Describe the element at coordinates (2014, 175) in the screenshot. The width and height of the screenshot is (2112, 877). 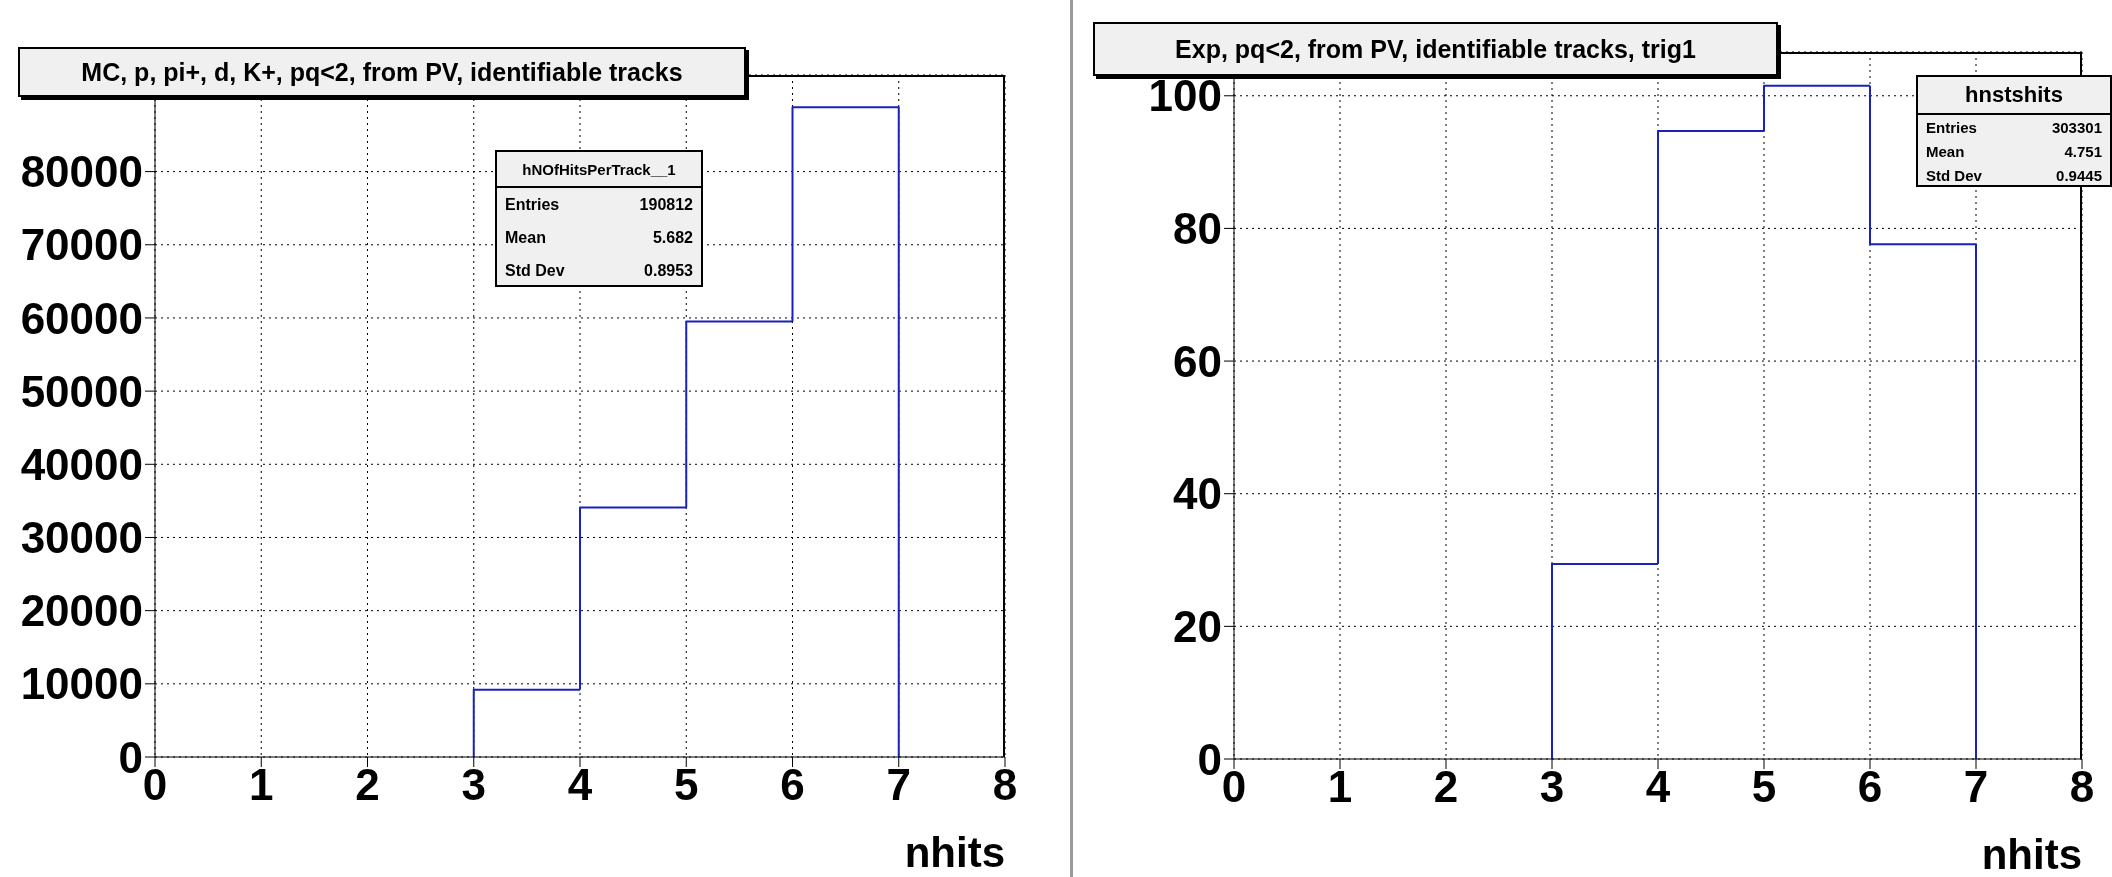
I see `text: Std Dev 0.9445` at that location.